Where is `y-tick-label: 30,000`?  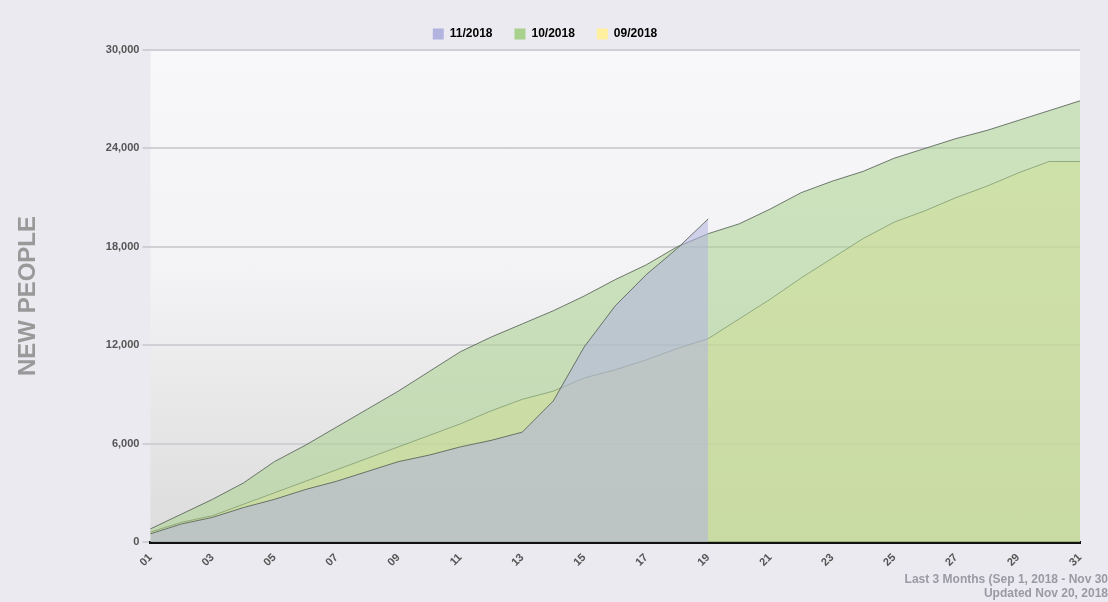 y-tick-label: 30,000 is located at coordinates (122, 49).